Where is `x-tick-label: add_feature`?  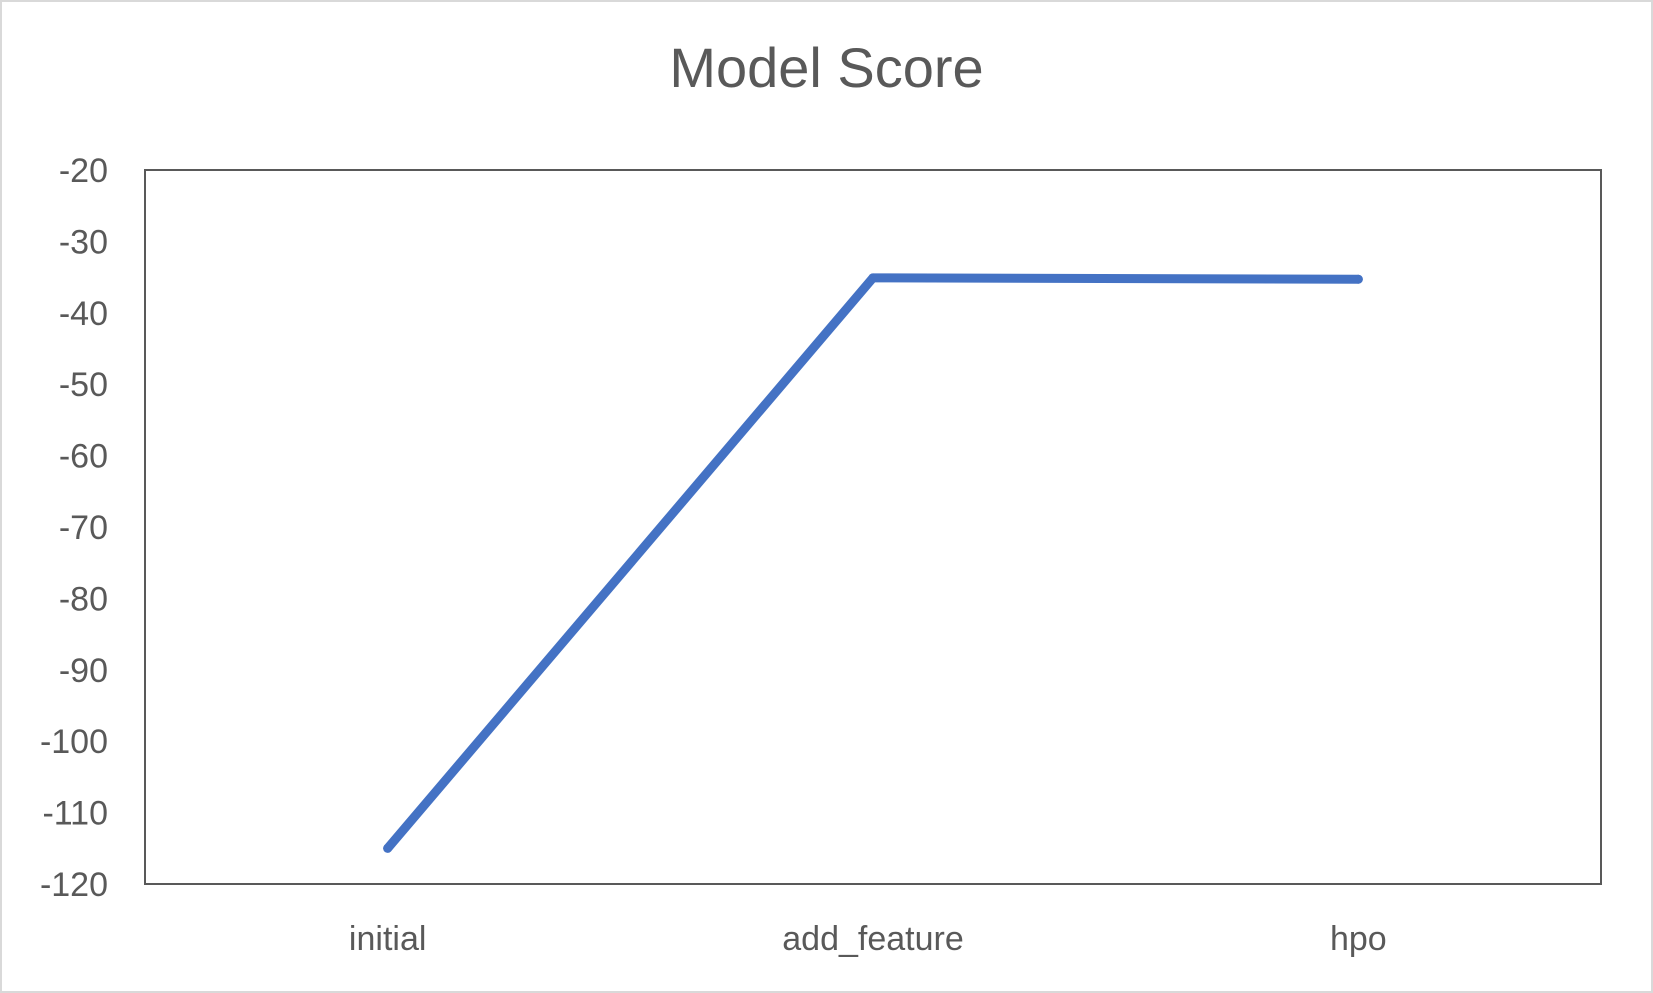 x-tick-label: add_feature is located at coordinates (873, 939).